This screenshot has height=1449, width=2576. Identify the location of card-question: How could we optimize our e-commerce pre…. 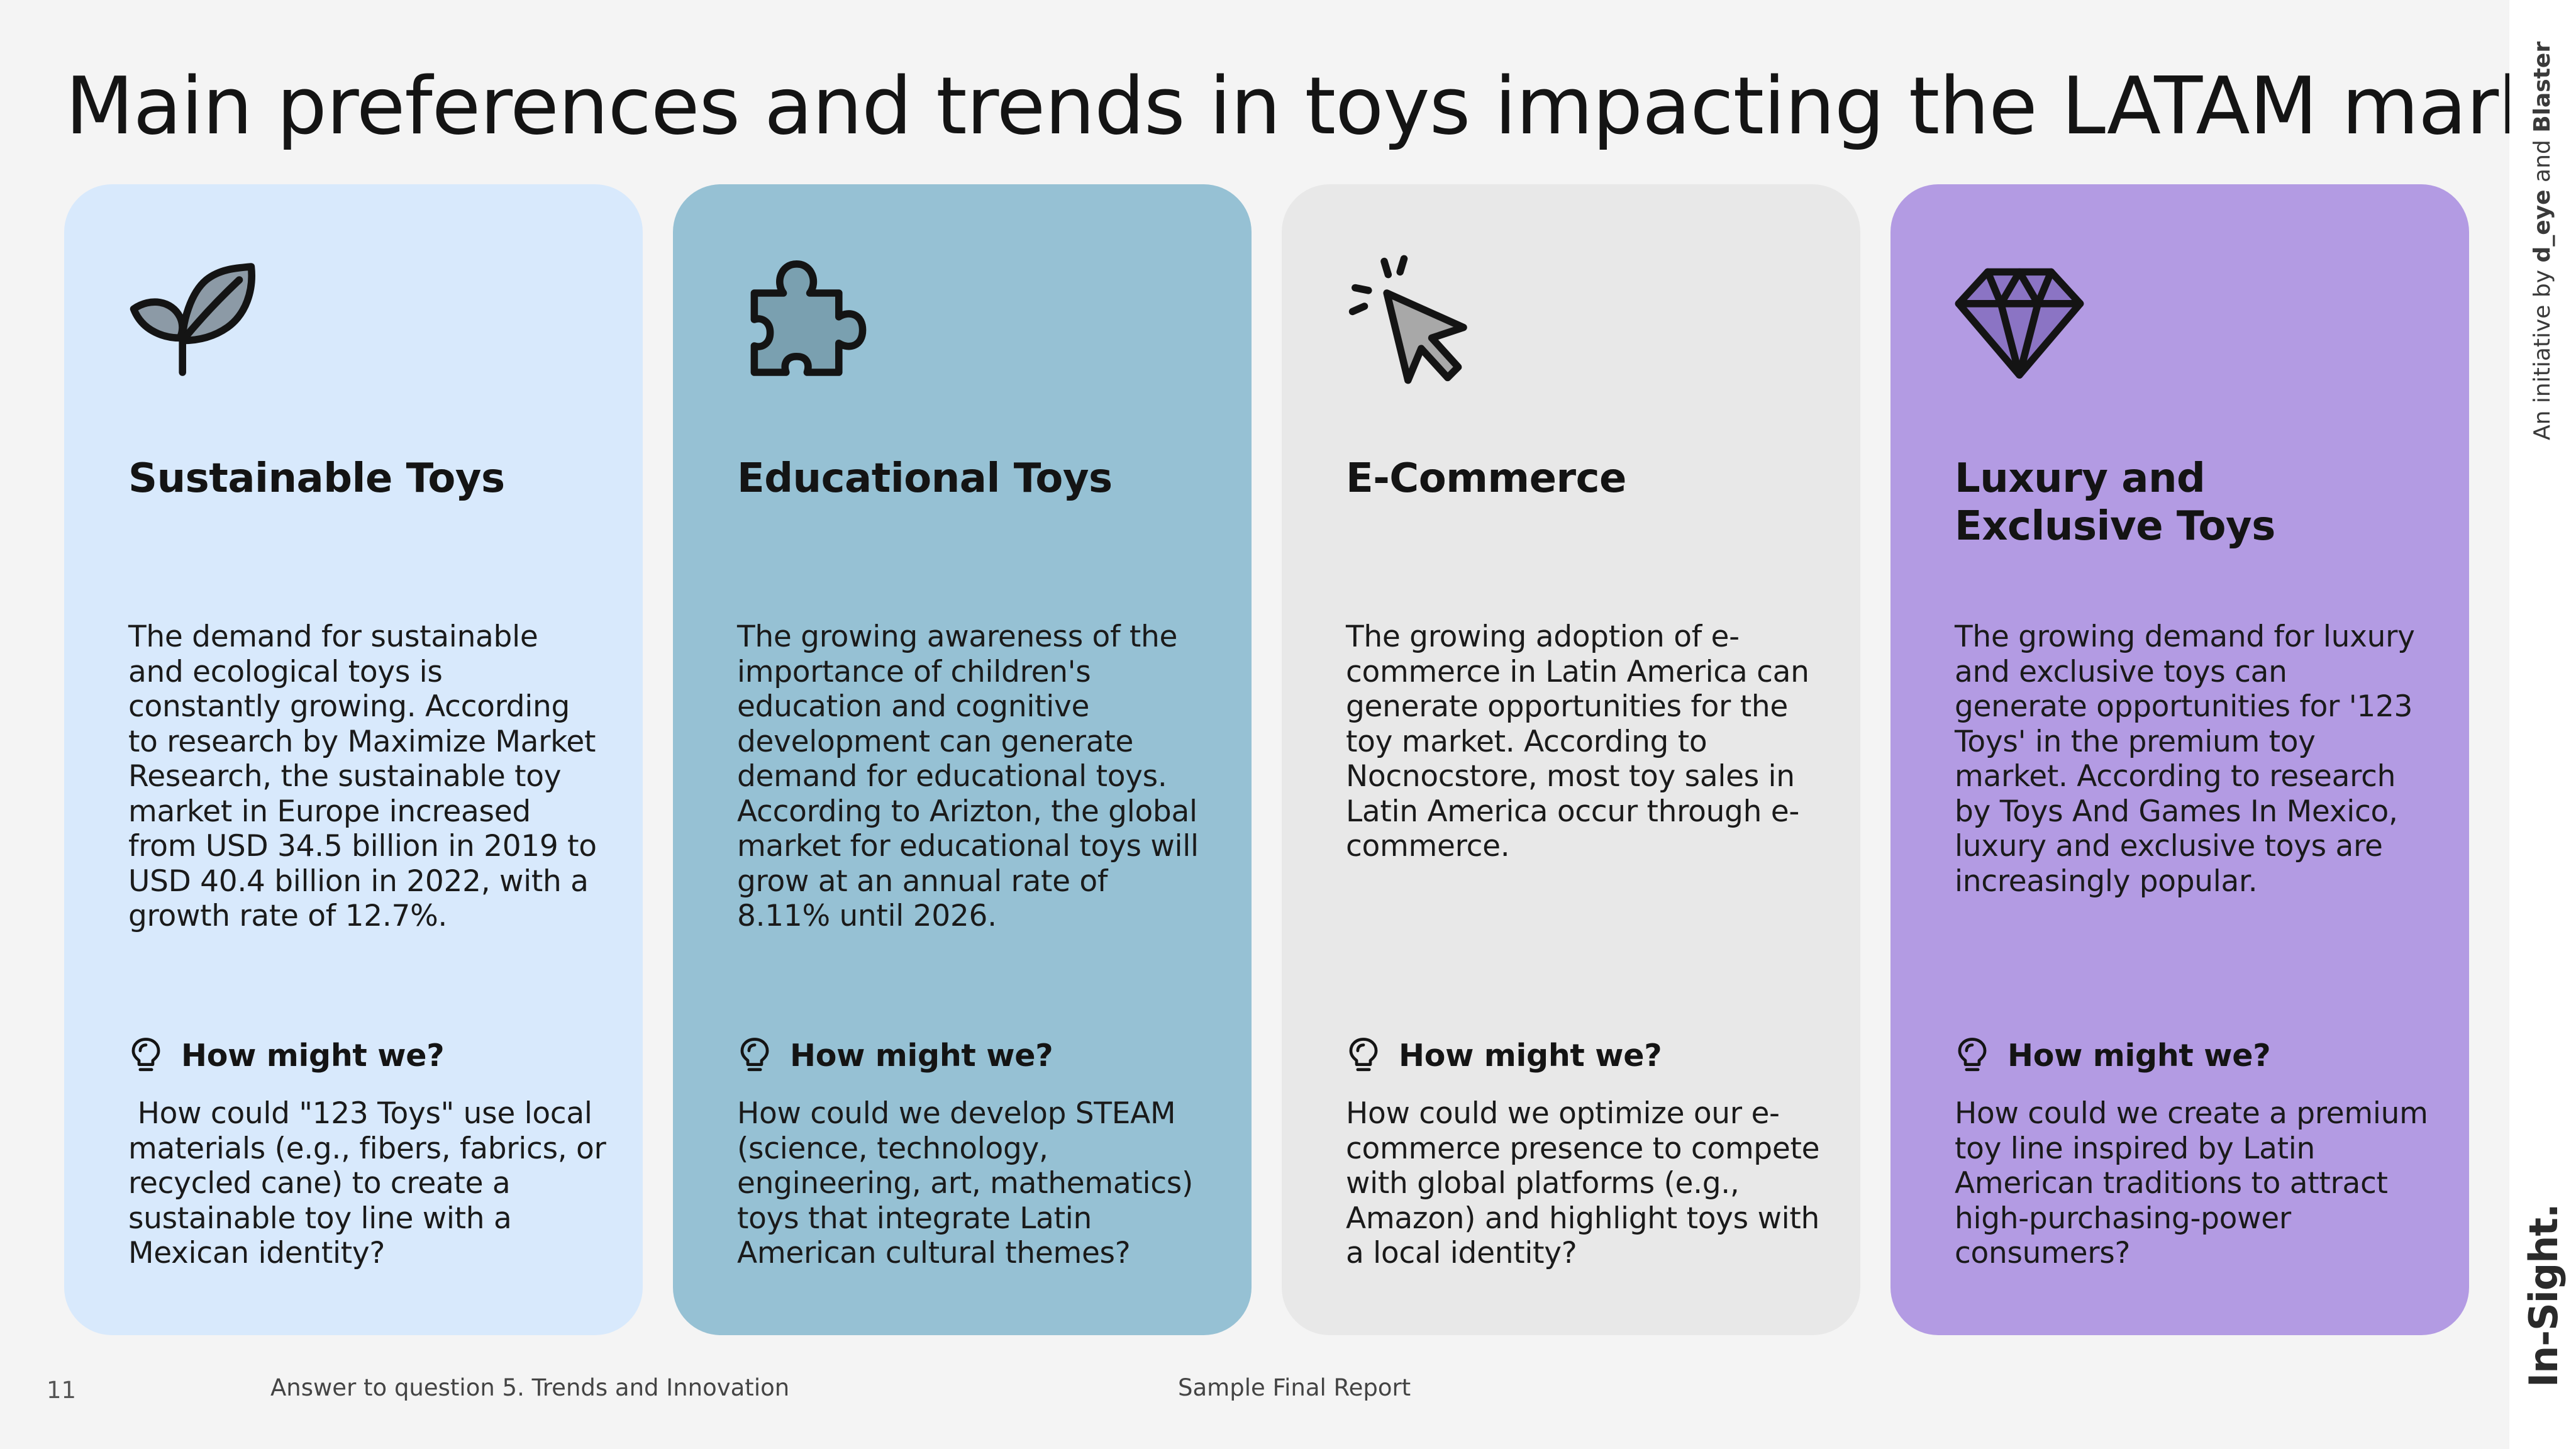
(1583, 1183).